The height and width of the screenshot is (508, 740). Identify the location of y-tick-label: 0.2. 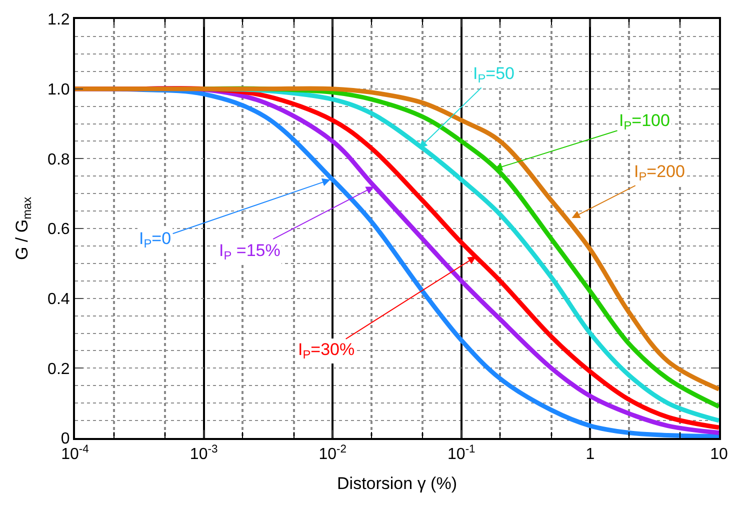
(59, 369).